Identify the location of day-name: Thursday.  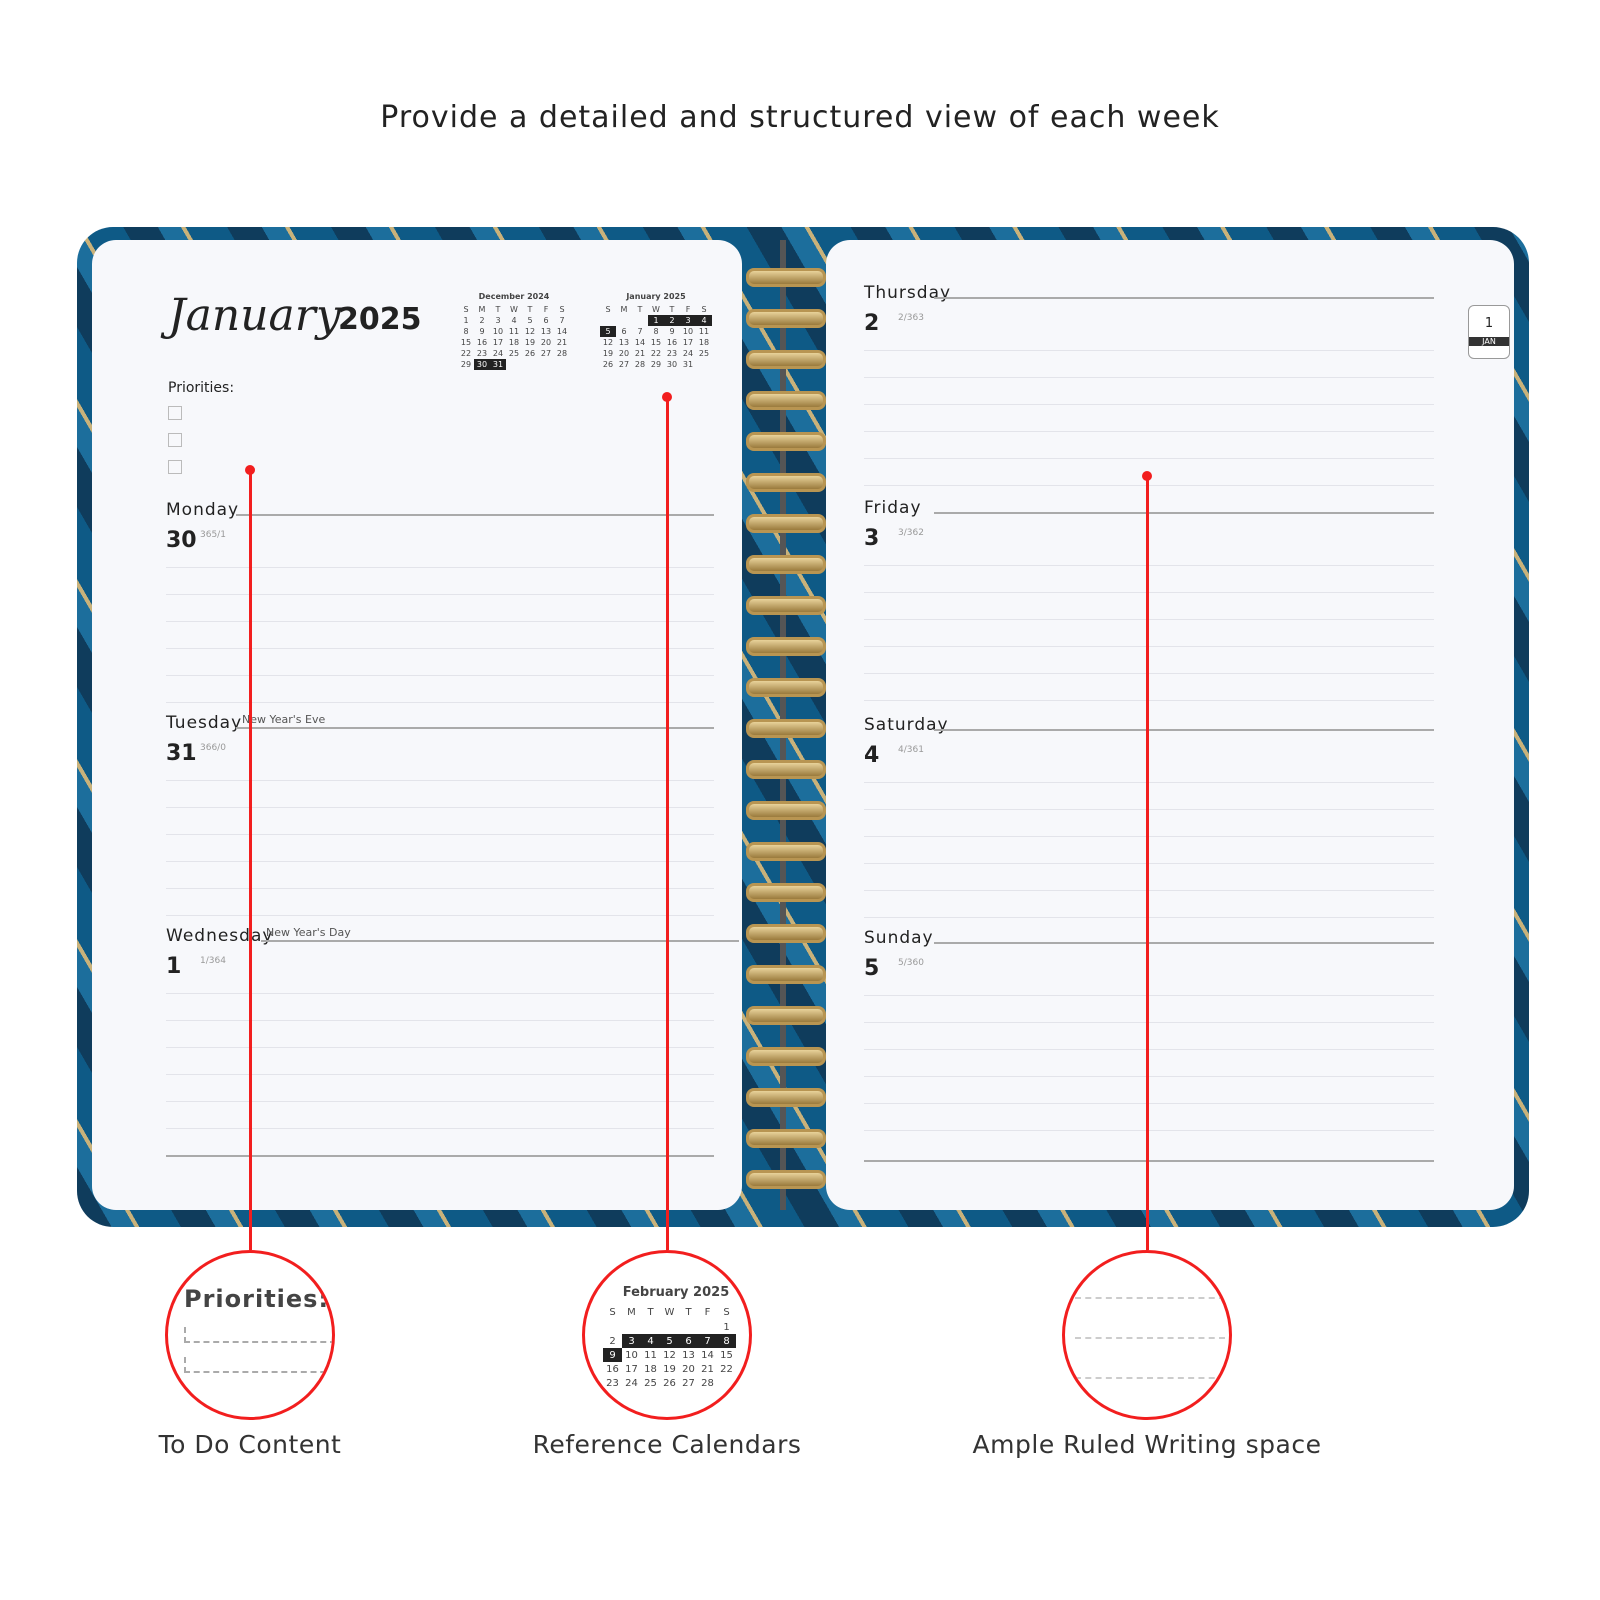
(908, 293).